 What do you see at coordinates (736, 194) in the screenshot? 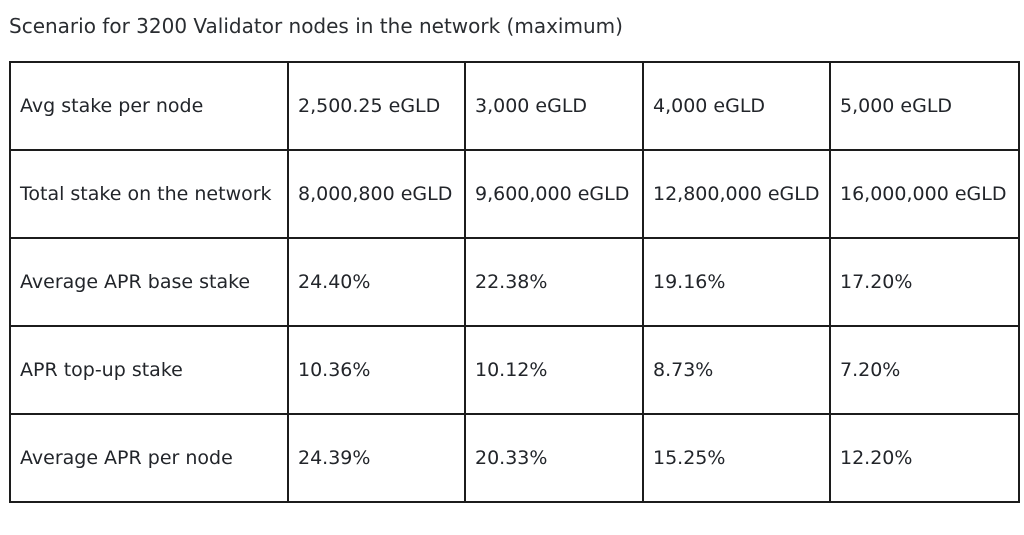
I see `table-cell: 12,800,000 eGLD` at bounding box center [736, 194].